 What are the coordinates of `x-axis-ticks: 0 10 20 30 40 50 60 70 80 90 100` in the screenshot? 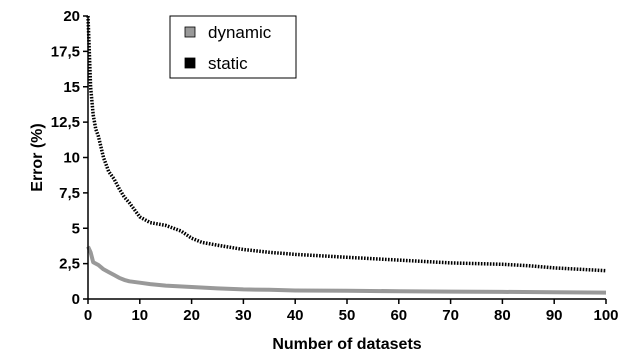 It's located at (351, 311).